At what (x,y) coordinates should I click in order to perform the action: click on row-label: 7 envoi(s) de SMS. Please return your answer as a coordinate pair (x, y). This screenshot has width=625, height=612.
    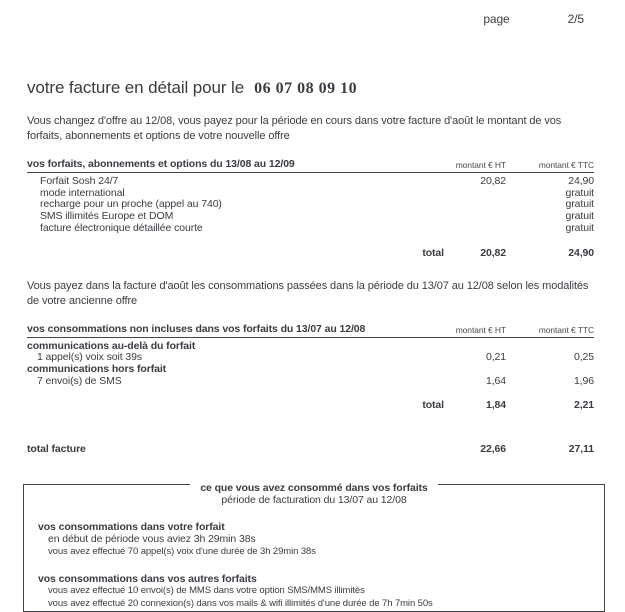
    Looking at the image, I should click on (79, 380).